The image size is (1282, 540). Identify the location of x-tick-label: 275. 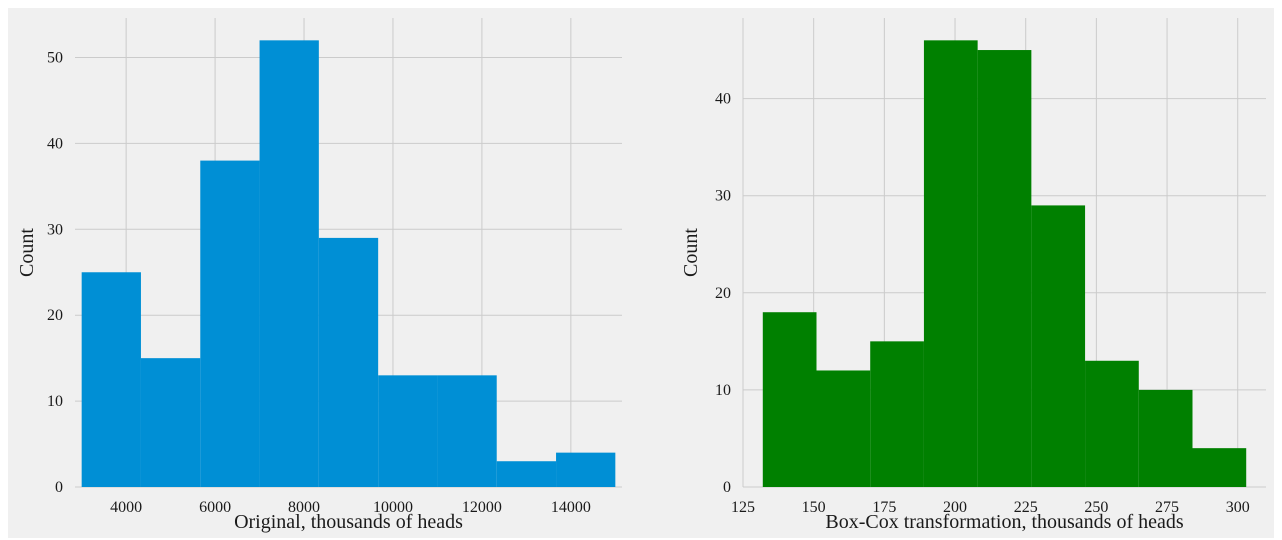
(1167, 507).